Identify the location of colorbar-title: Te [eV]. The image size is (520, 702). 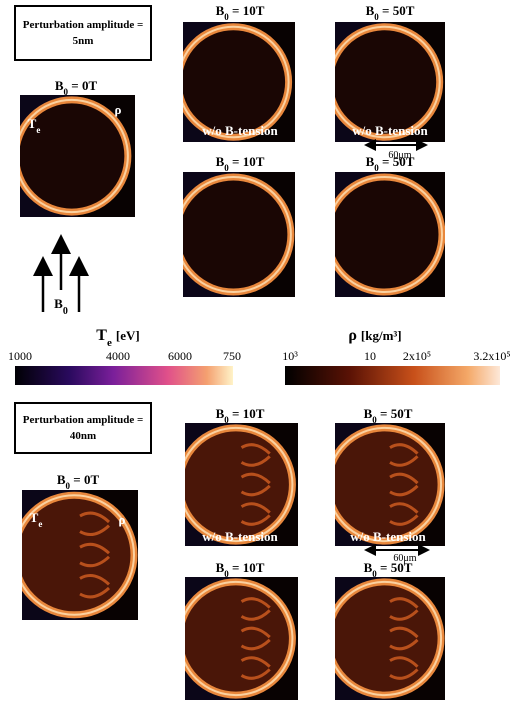
(117, 338).